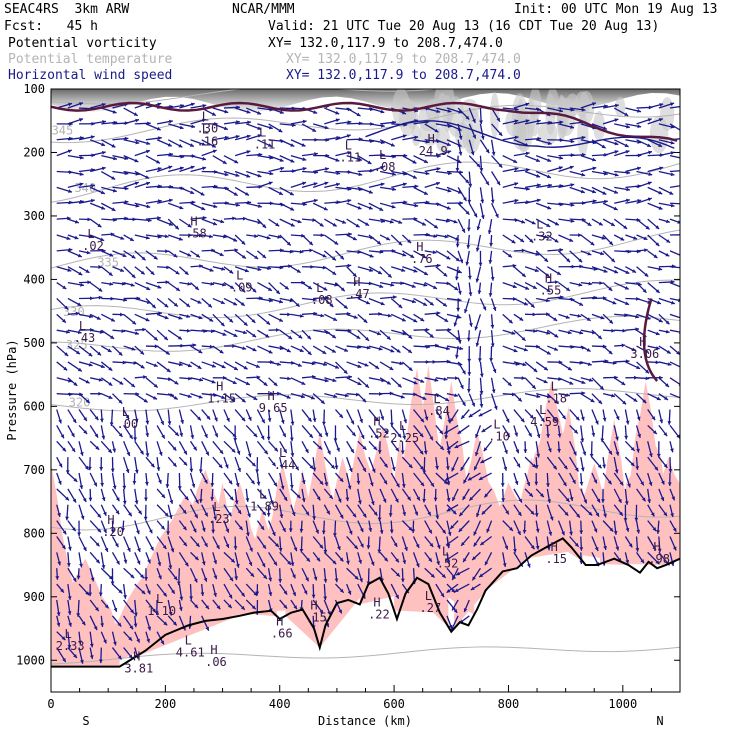 Image resolution: width=740 pixels, height=740 pixels. I want to click on extremum-marker: H, so click(356, 282).